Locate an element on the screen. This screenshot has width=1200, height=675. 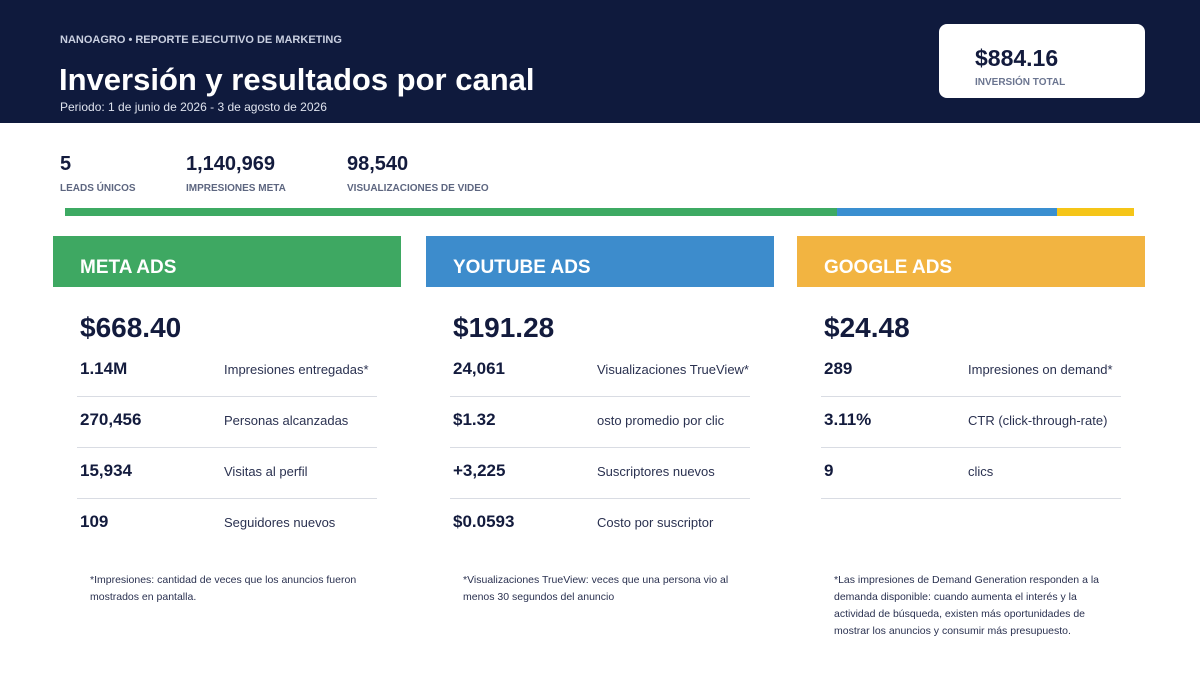
metric-label: Impresiones on demand* is located at coordinates (1040, 369).